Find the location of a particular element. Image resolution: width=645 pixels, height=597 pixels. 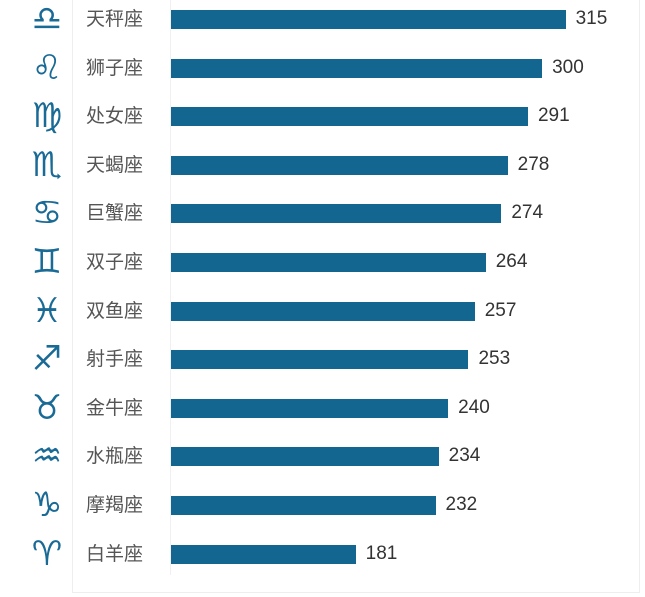

chart-row: ♐︎ 射手座 253 is located at coordinates (322, 359).